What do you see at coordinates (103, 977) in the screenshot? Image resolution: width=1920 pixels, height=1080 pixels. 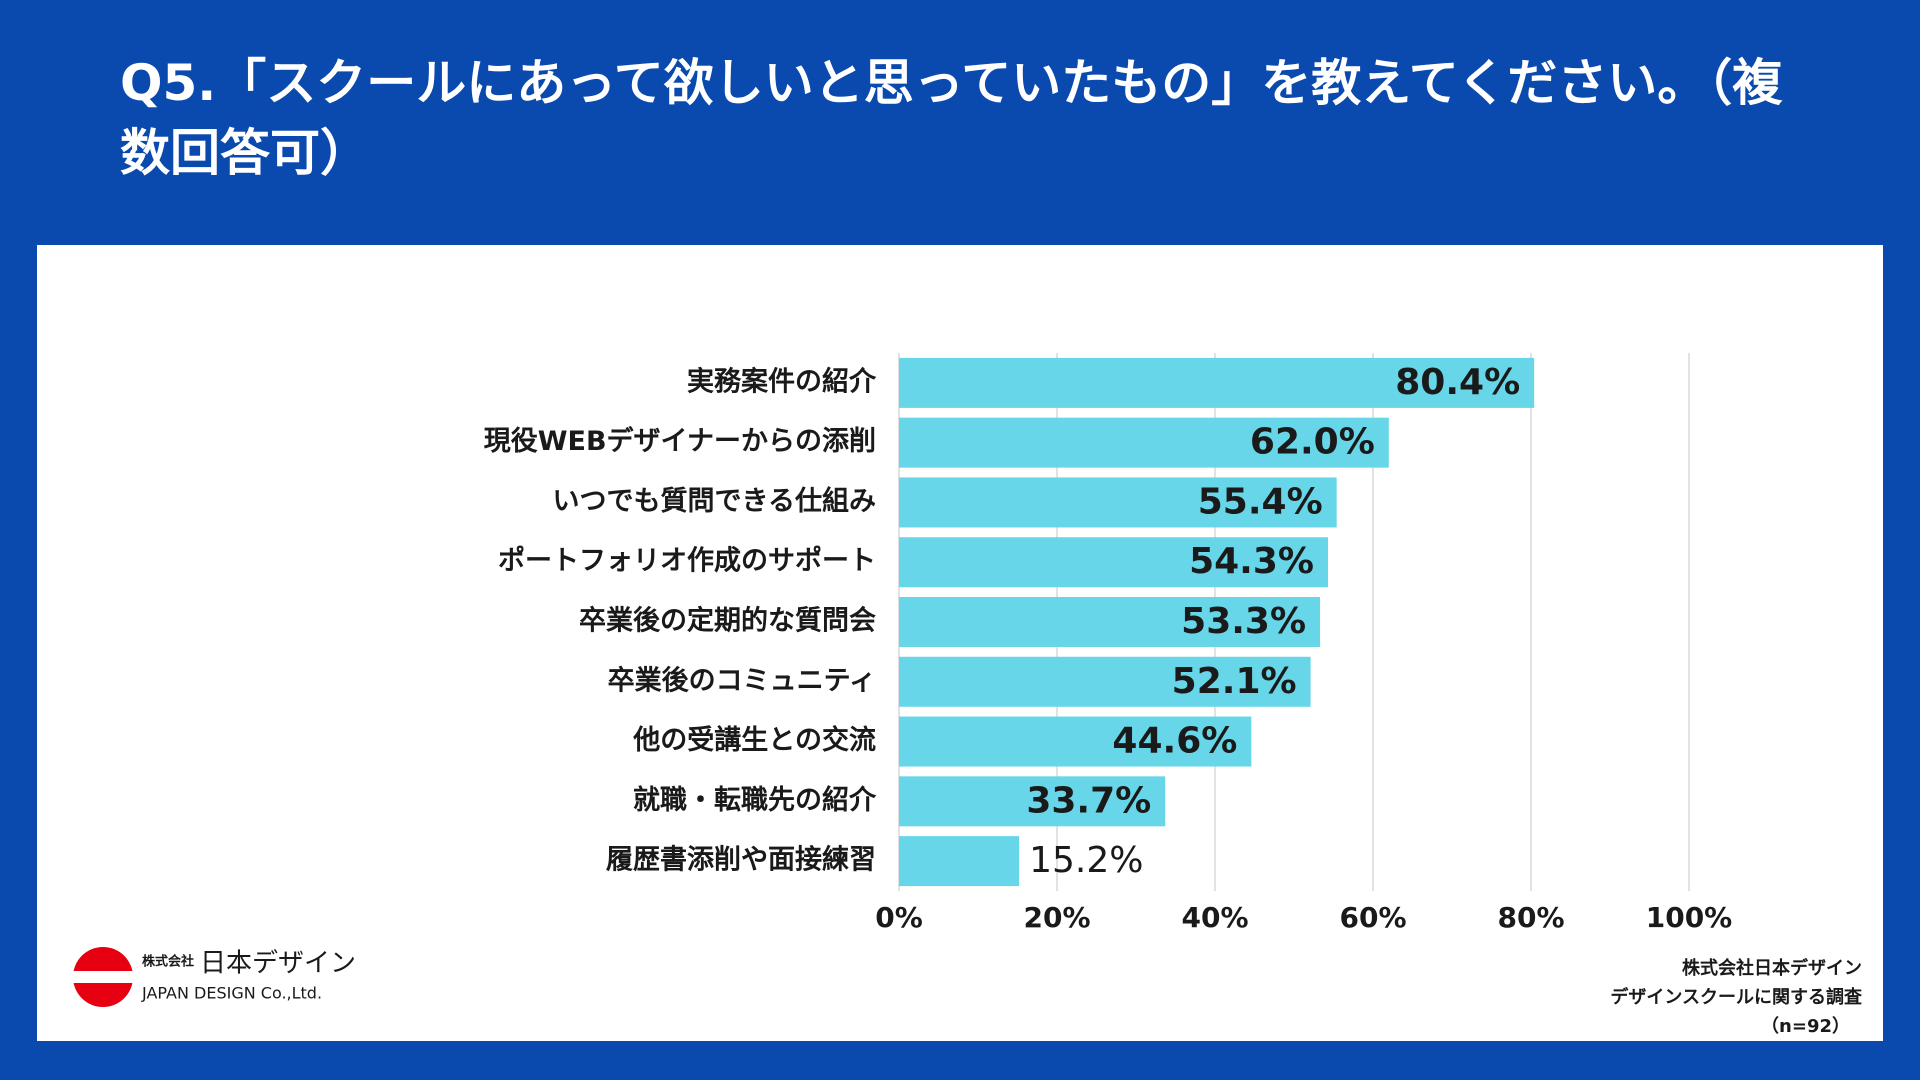 I see `logo-band` at bounding box center [103, 977].